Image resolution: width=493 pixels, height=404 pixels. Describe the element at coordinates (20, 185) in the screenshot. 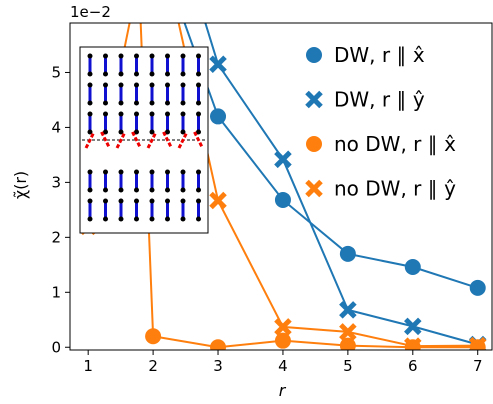

I see `y-axis-label: χ̃(r)` at that location.